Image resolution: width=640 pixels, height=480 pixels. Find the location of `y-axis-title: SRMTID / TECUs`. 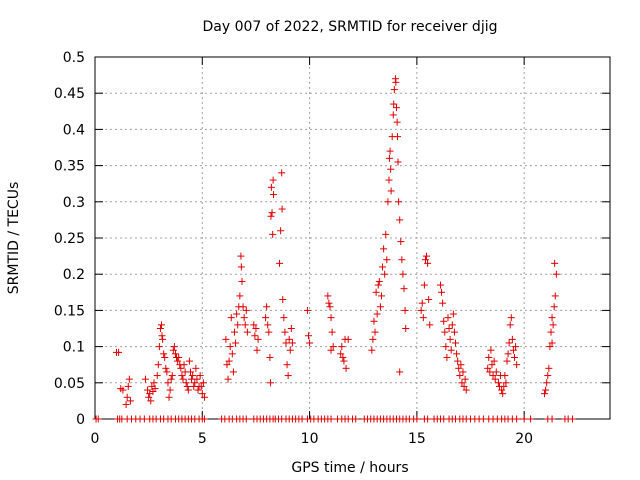

y-axis-title: SRMTID / TECUs is located at coordinates (14, 238).